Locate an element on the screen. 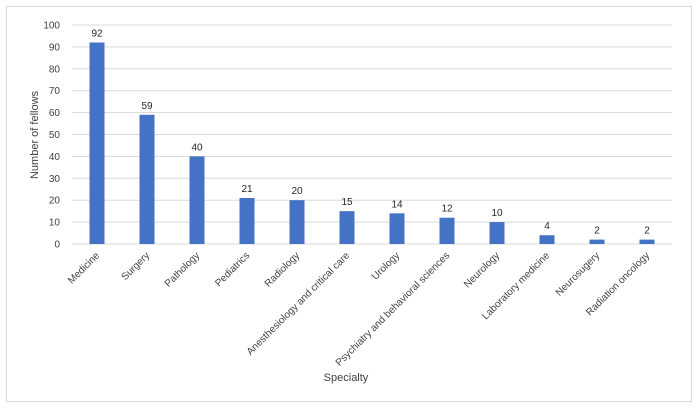 The image size is (700, 410). x-tick-label: Medicine is located at coordinates (84, 268).